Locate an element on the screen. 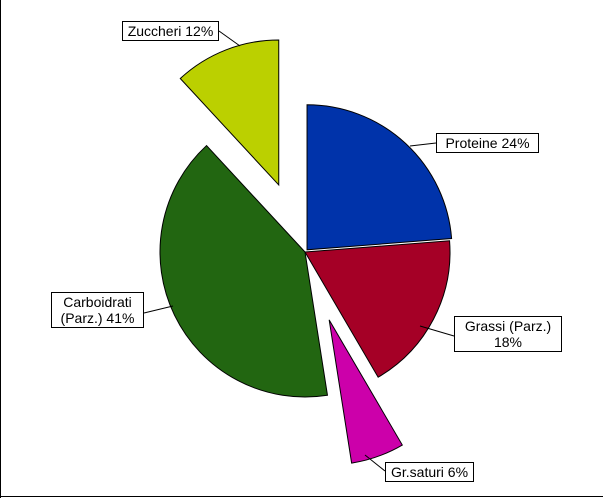  slice-name: Carboidrati (Parz.) is located at coordinates (96, 310).